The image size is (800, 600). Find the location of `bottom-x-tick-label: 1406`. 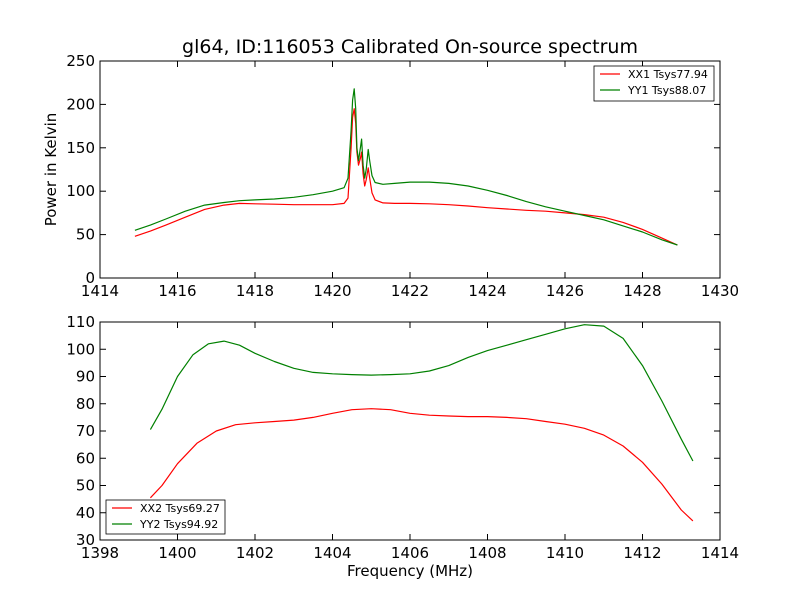

bottom-x-tick-label: 1406 is located at coordinates (410, 553).